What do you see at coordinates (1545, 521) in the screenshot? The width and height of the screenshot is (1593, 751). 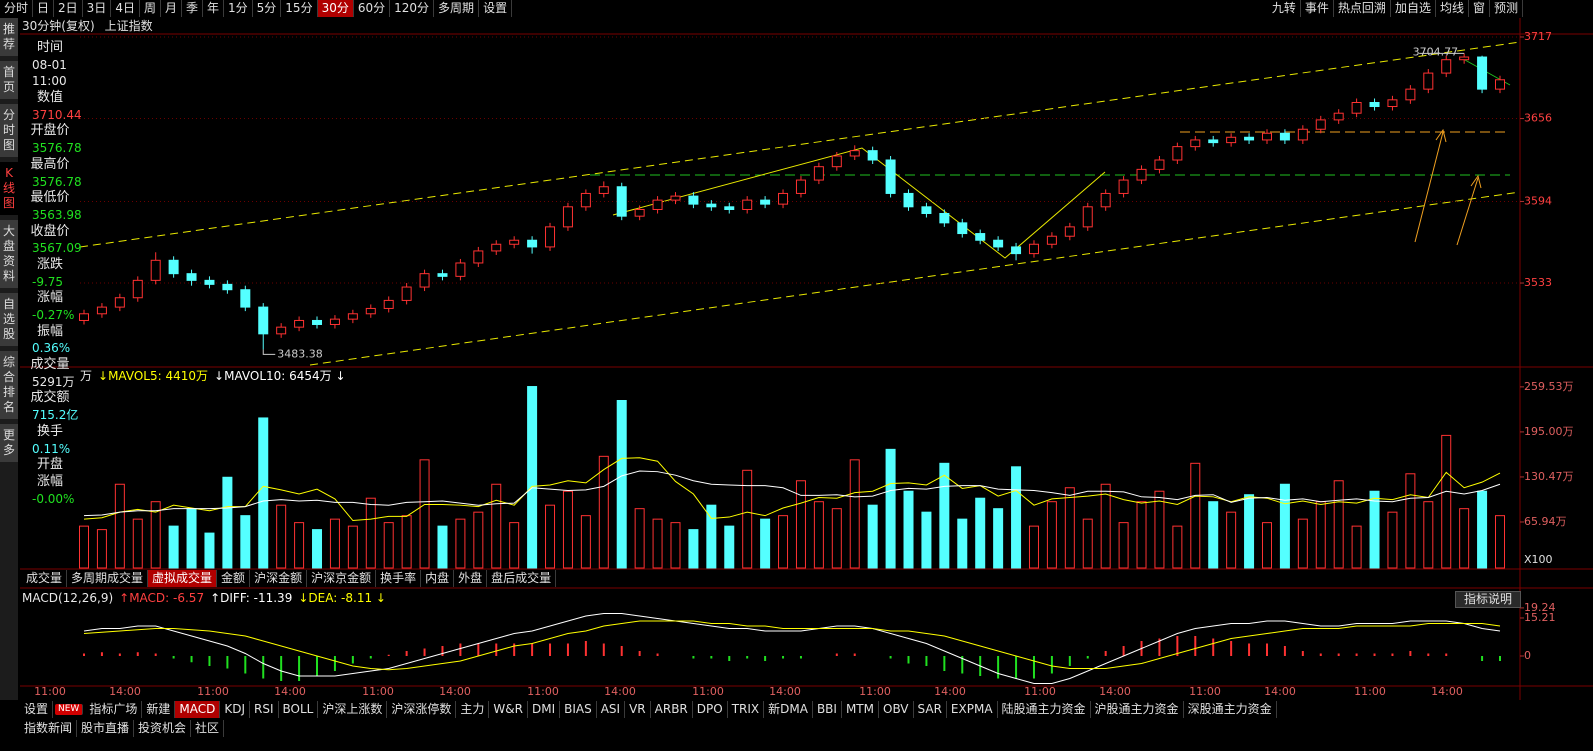 I see `y-tick-label: 65.94万` at bounding box center [1545, 521].